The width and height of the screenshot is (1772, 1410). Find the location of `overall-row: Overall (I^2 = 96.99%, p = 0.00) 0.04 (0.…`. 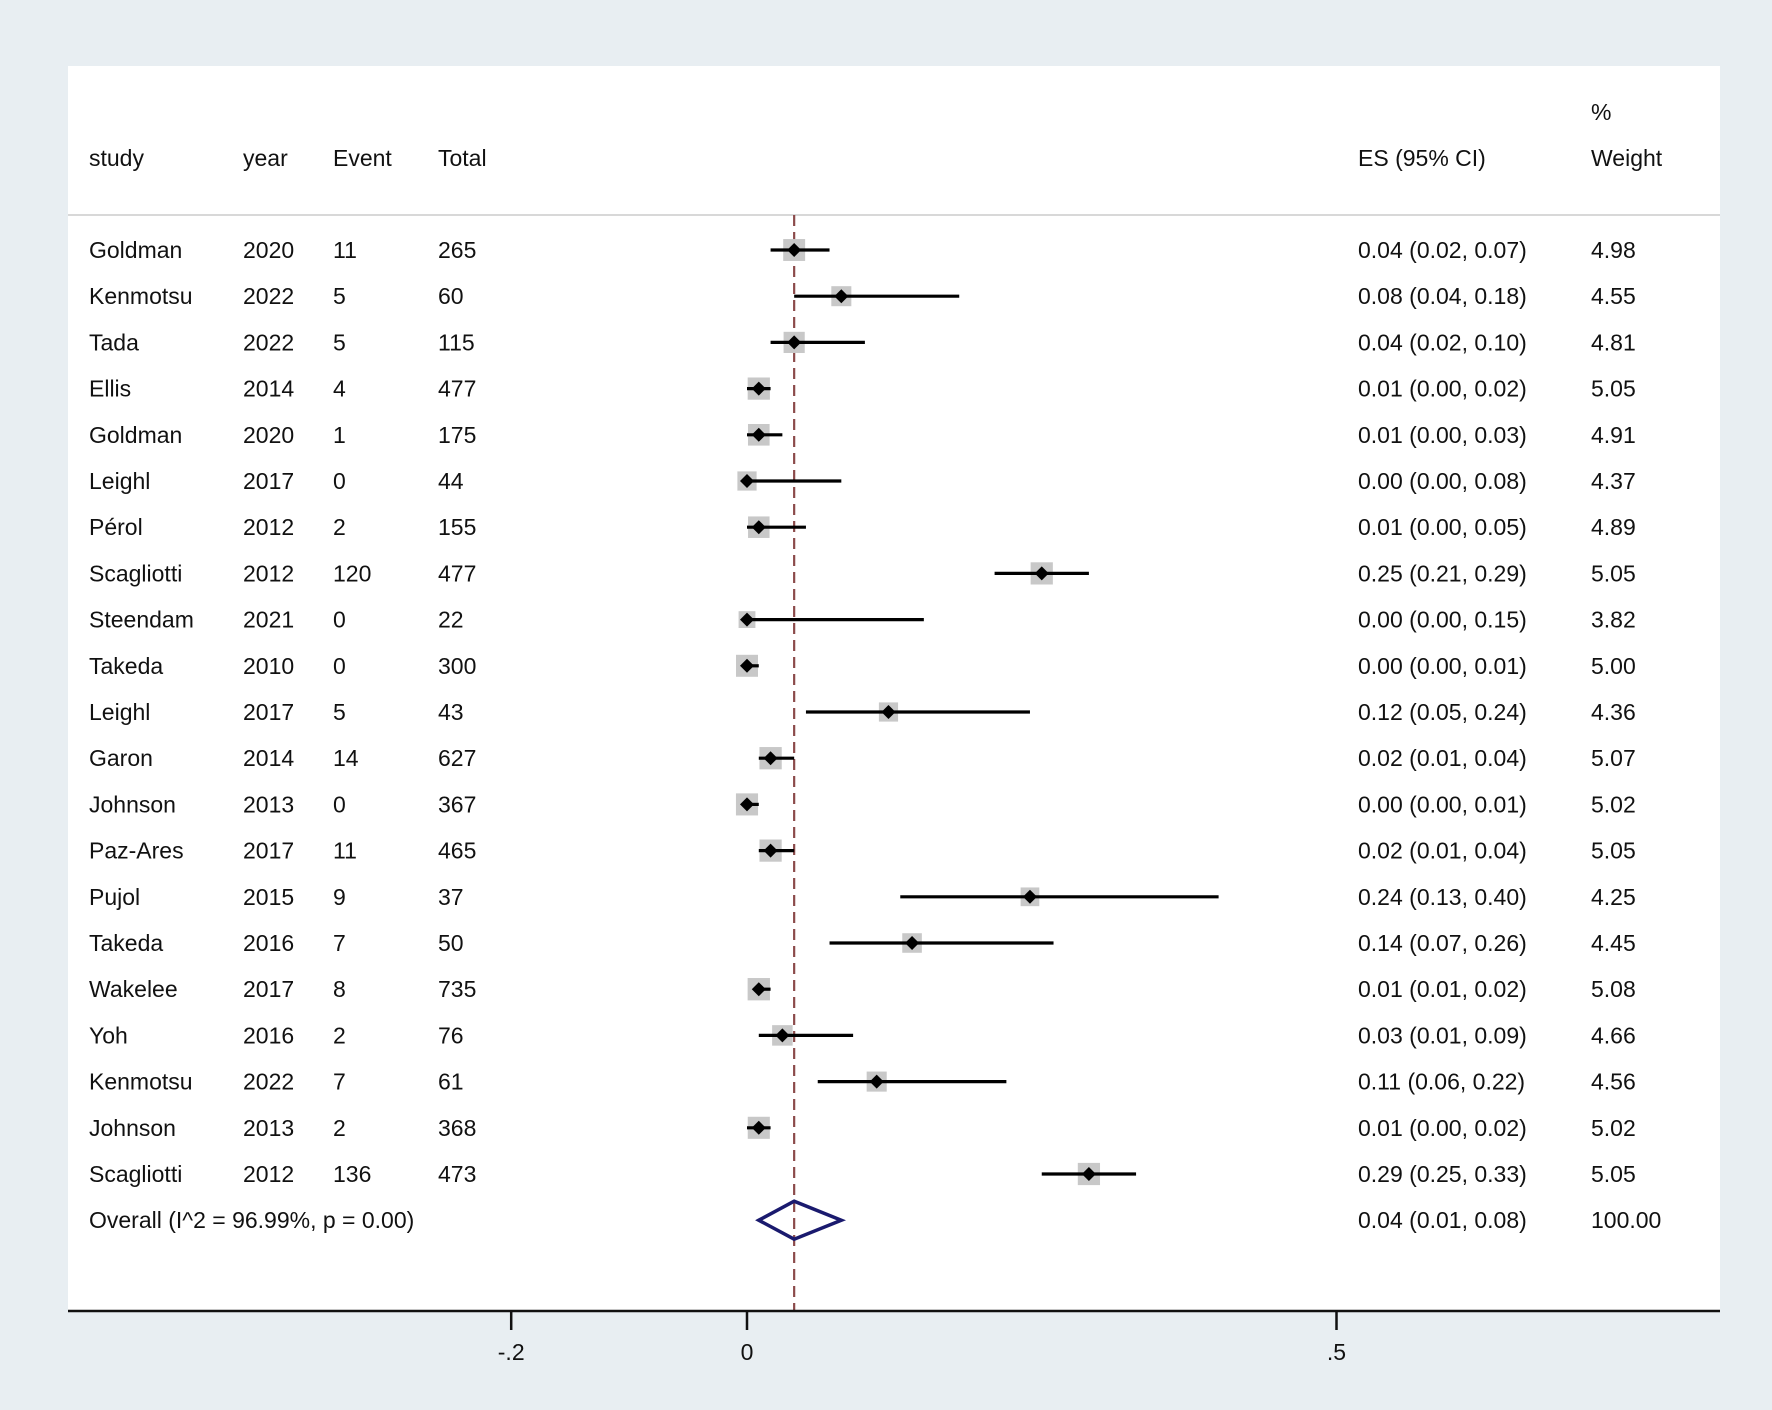

overall-row: Overall (I^2 = 96.99%, p = 0.00) 0.04 (0.… is located at coordinates (875, 1220).